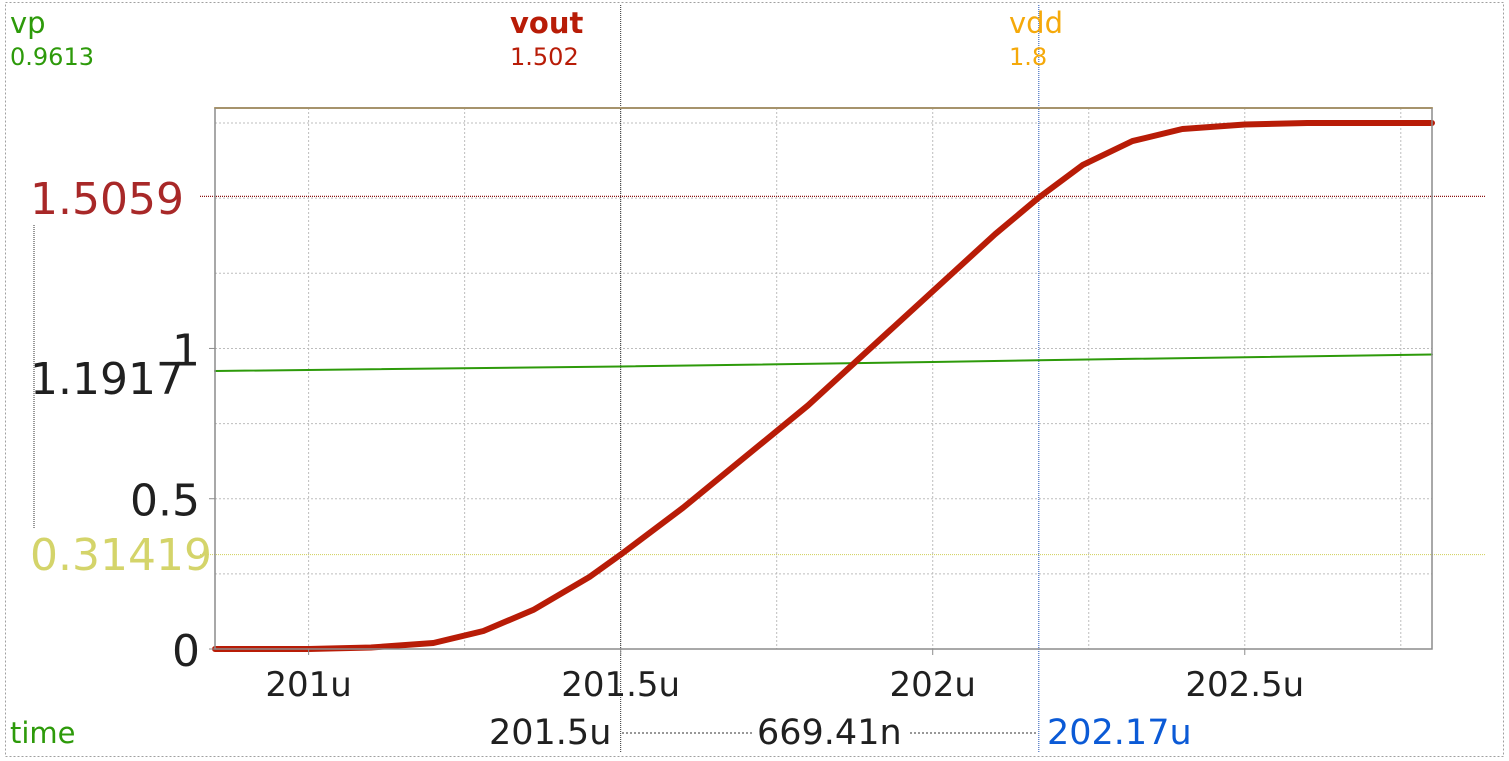 Image resolution: width=1509 pixels, height=761 pixels. Describe the element at coordinates (547, 23) in the screenshot. I see `signal-name-vout: vout` at that location.